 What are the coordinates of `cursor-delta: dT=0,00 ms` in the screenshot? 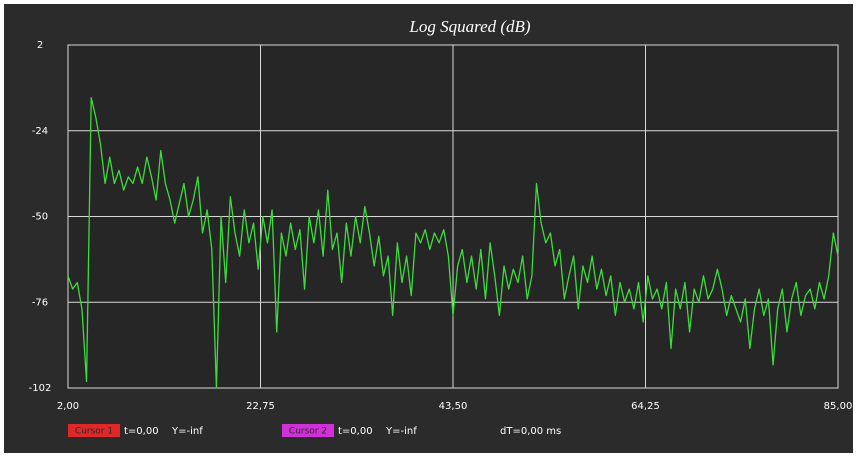 It's located at (530, 431).